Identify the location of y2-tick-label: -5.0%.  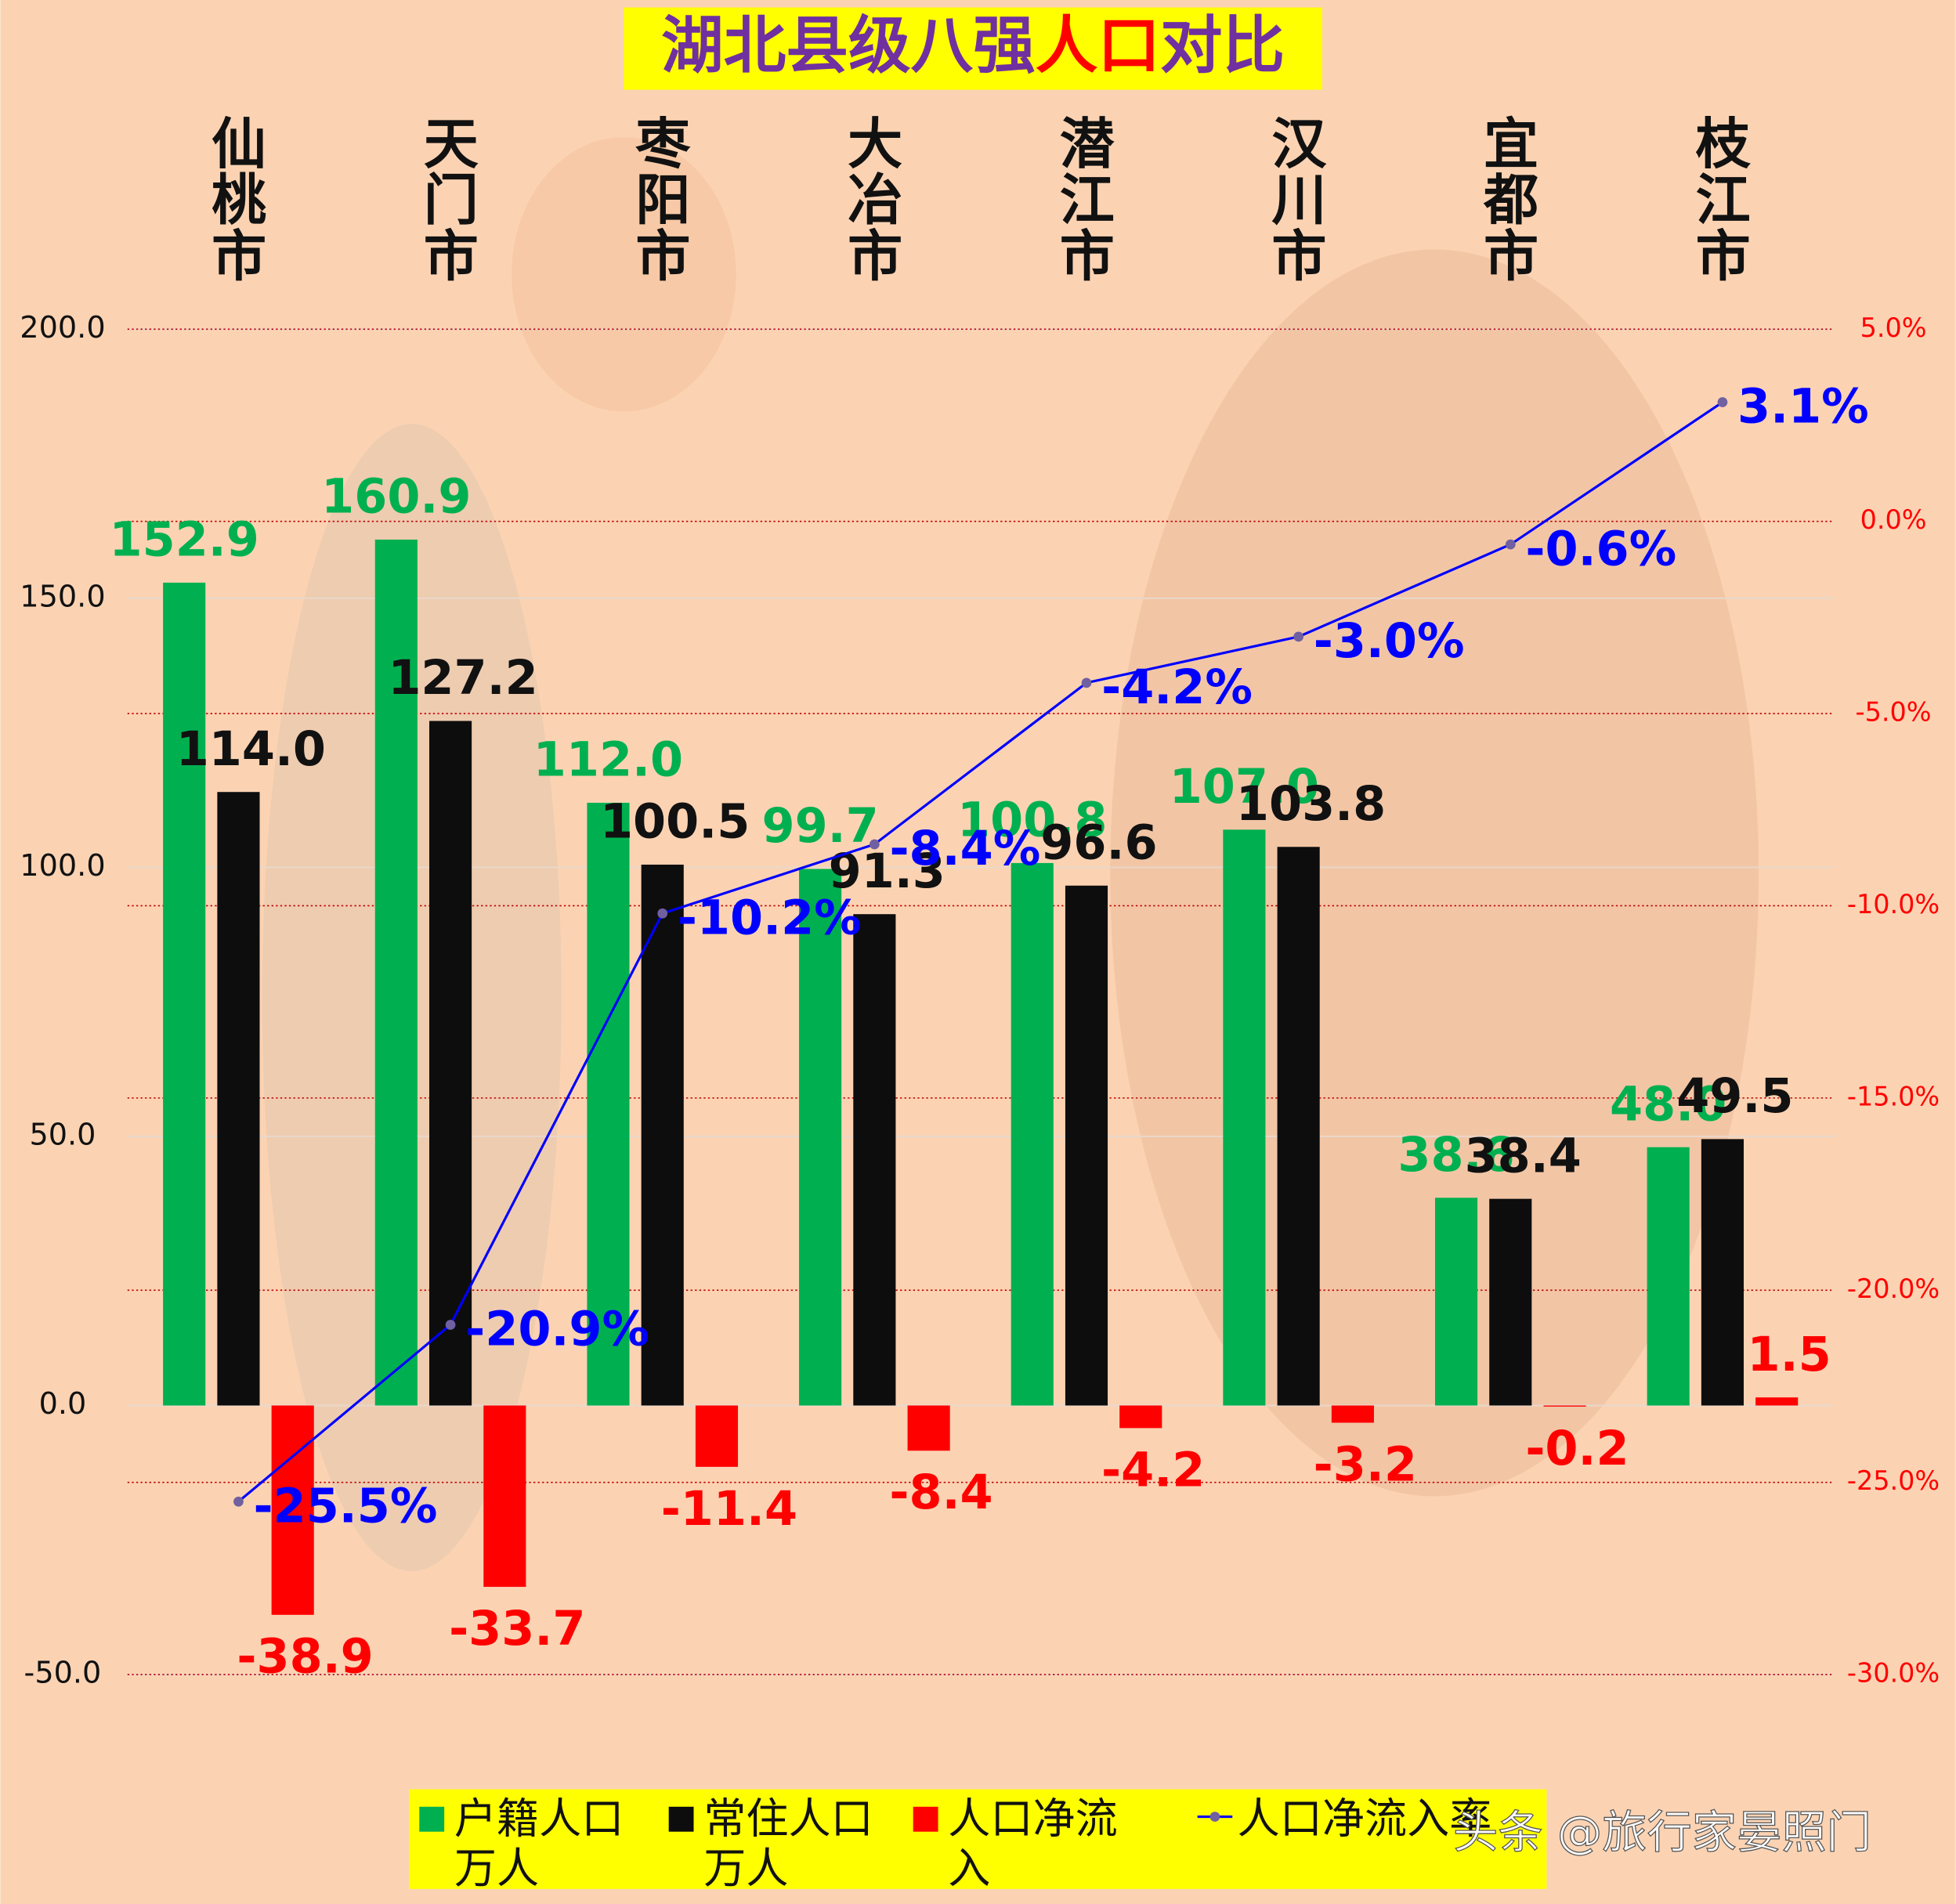
(1894, 712).